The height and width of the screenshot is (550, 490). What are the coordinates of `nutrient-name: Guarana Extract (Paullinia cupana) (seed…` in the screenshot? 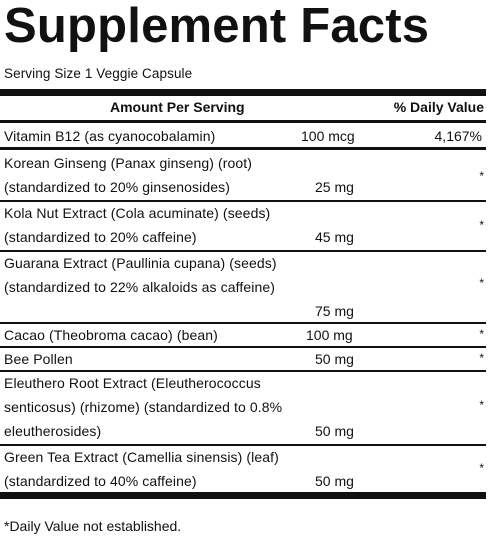 It's located at (140, 263).